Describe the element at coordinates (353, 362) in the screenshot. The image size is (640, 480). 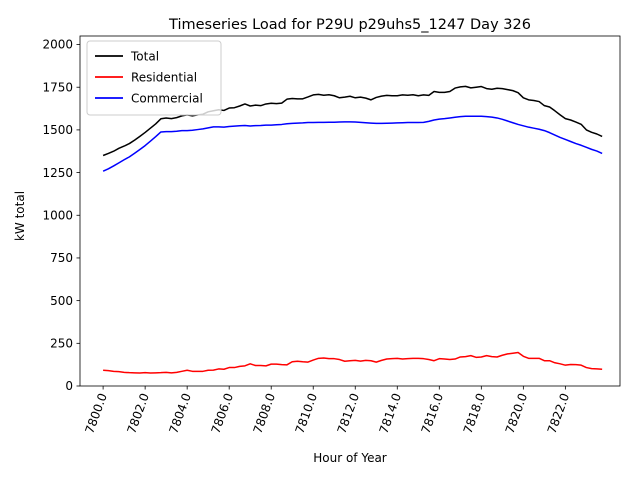
I see `series-line-residential` at that location.